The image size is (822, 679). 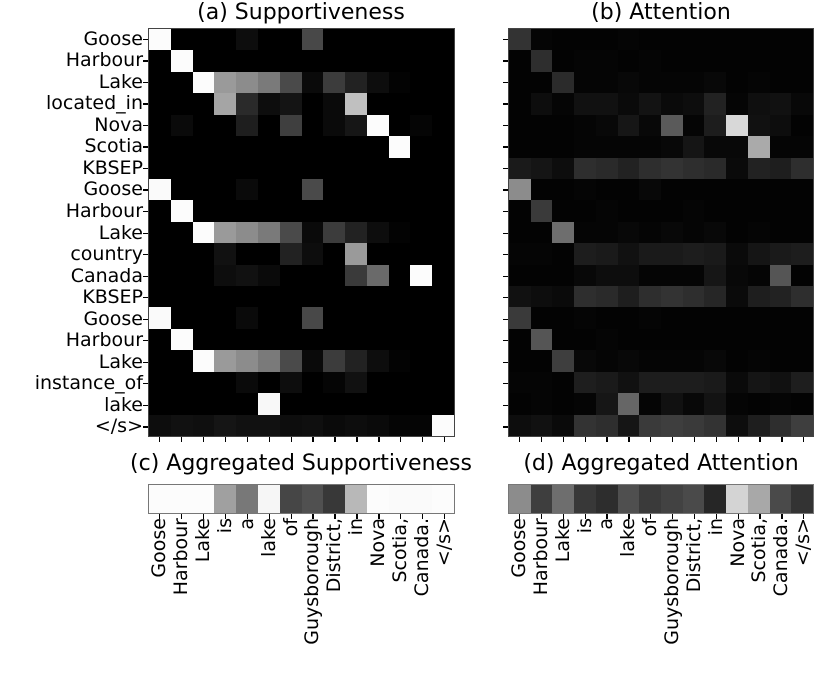 I want to click on row-label: instance_of, so click(x=88, y=383).